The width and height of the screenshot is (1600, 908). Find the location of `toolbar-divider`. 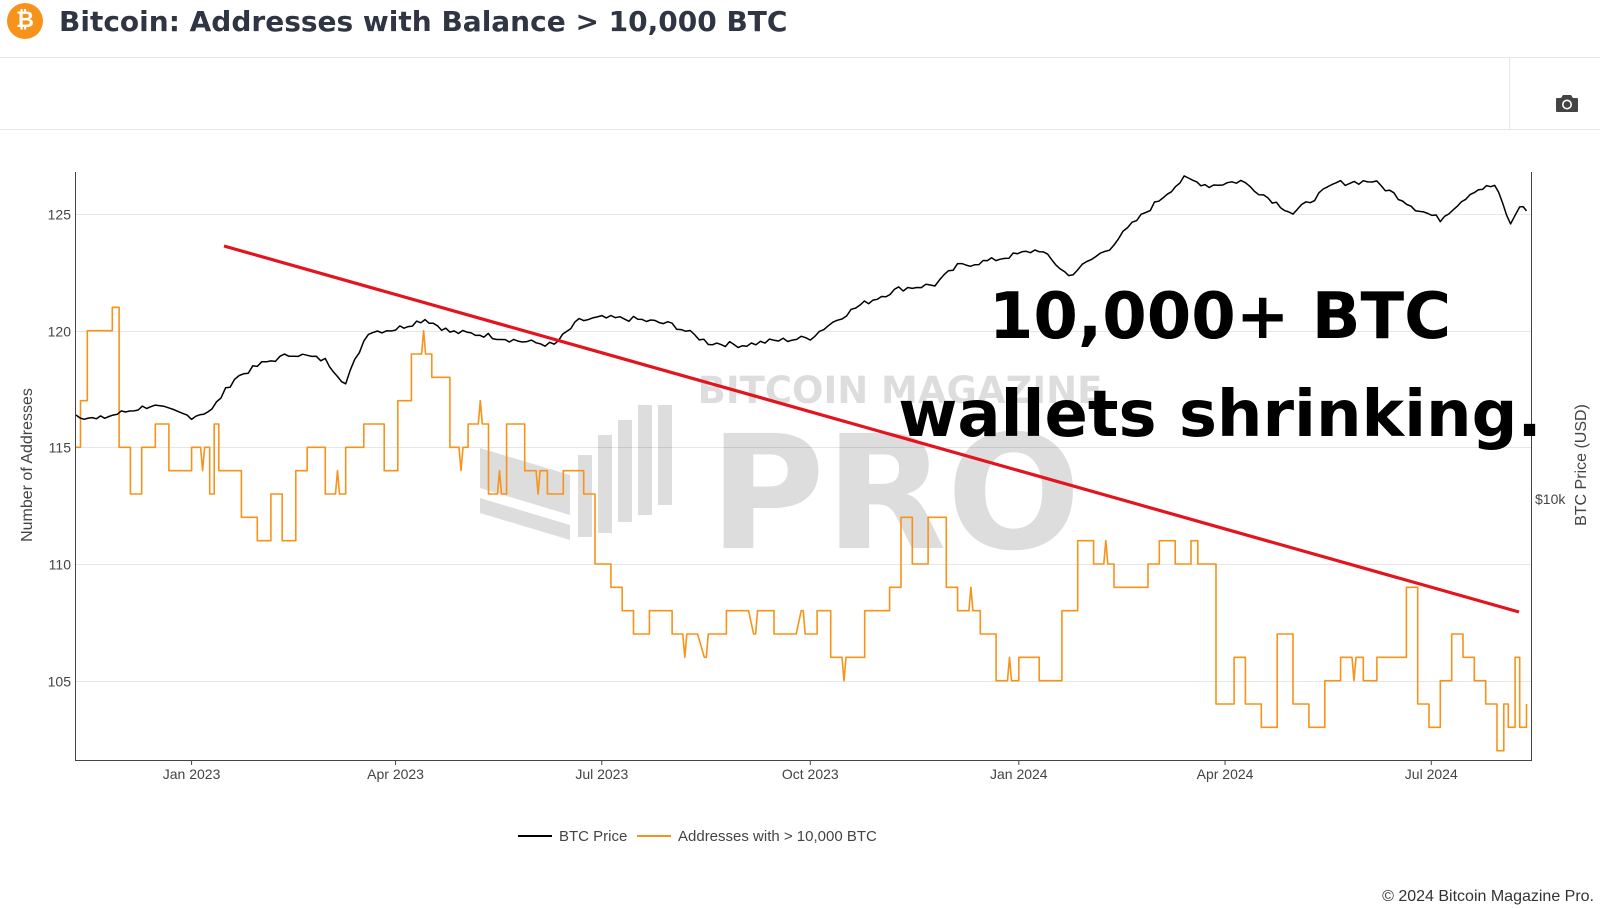

toolbar-divider is located at coordinates (1509, 93).